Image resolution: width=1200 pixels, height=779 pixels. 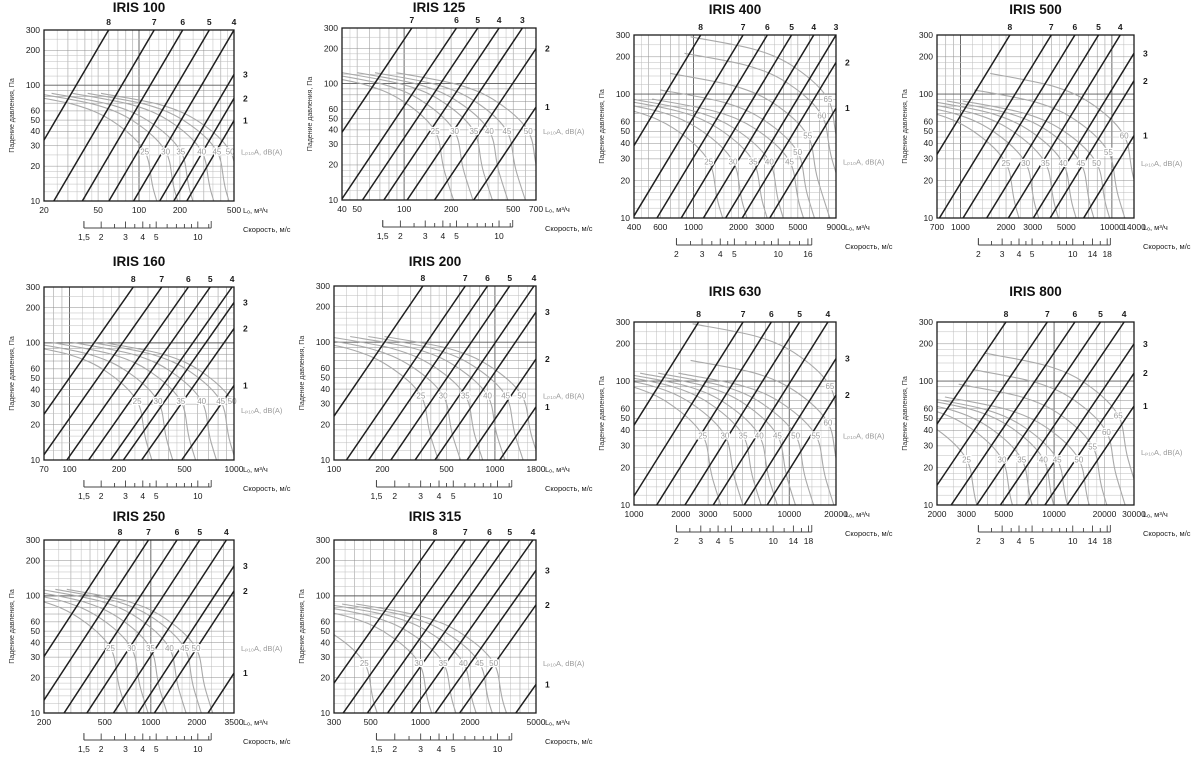 What do you see at coordinates (84, 749) in the screenshot?
I see `svg-text: 1,5` at bounding box center [84, 749].